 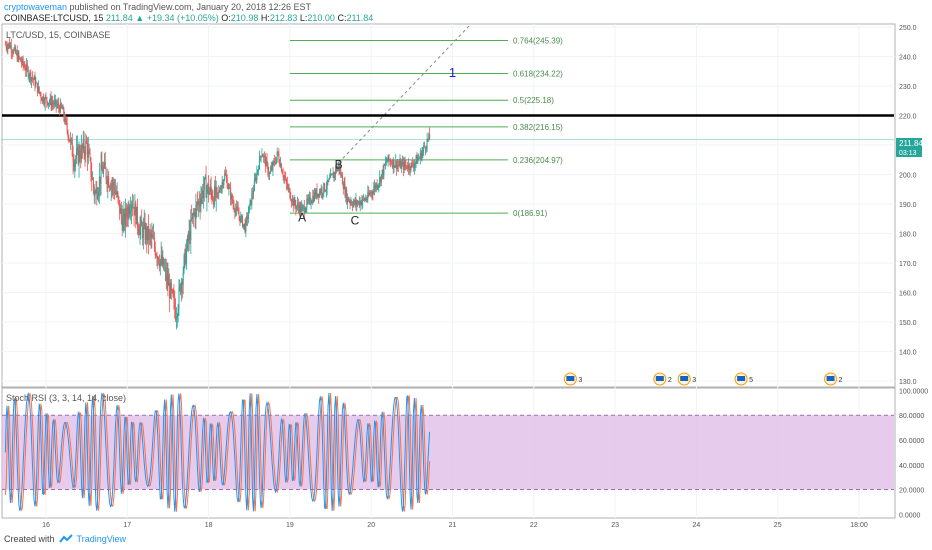 What do you see at coordinates (101, 539) in the screenshot?
I see `footer-brand: TradingView` at bounding box center [101, 539].